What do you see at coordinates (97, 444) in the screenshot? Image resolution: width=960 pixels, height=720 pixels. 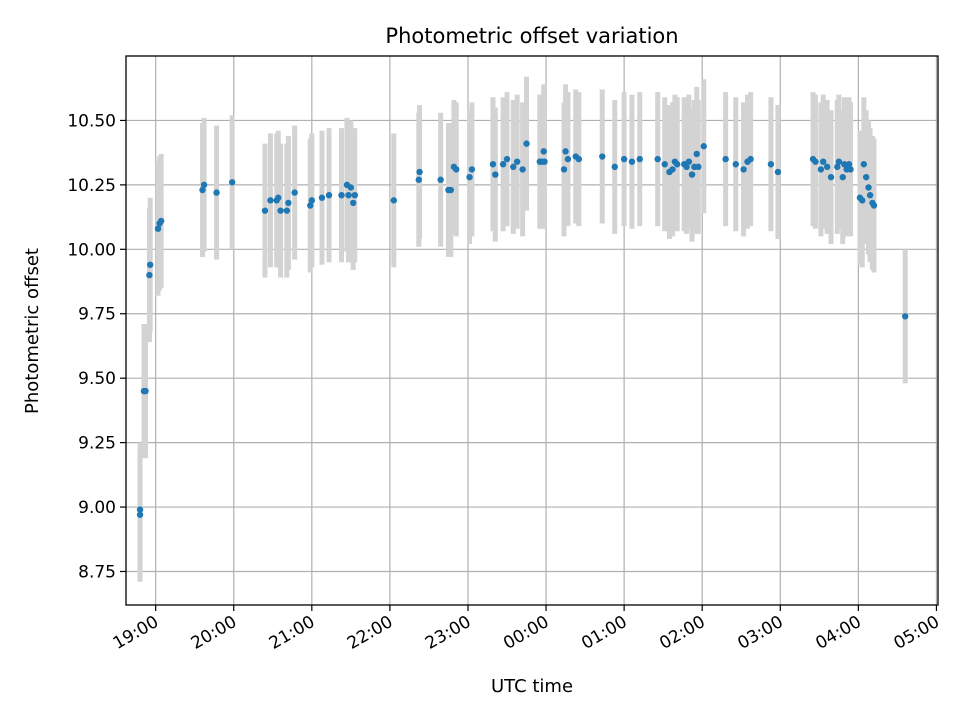 I see `y-tick-label: 9.25` at bounding box center [97, 444].